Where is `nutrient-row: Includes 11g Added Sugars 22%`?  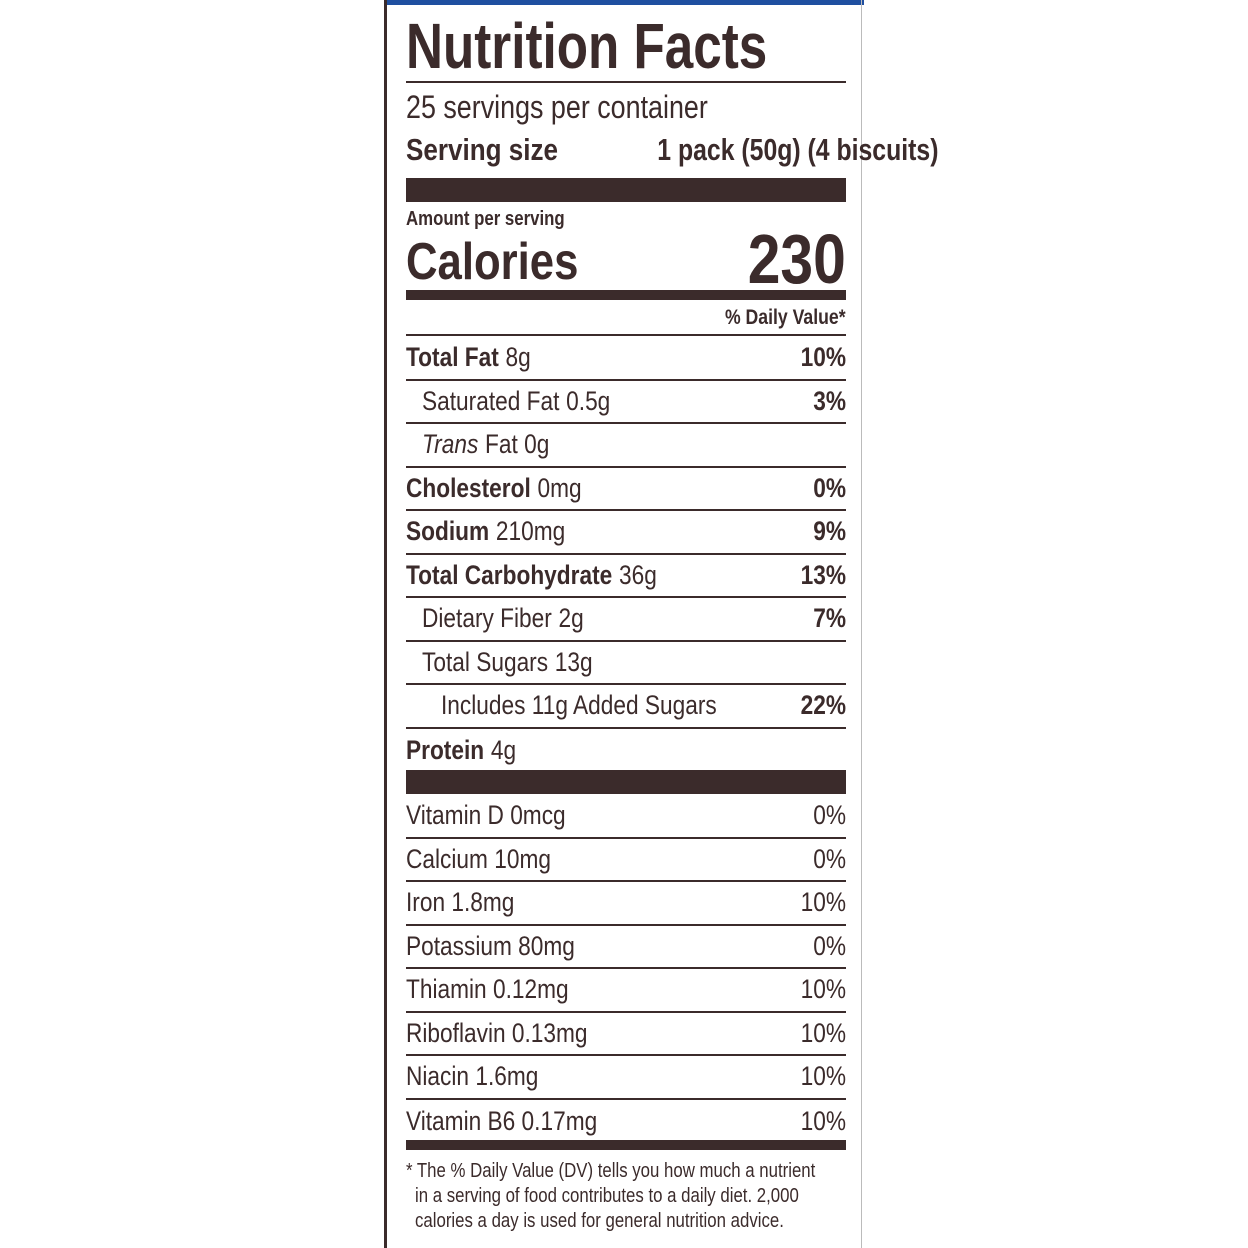 nutrient-row: Includes 11g Added Sugars 22% is located at coordinates (626, 707).